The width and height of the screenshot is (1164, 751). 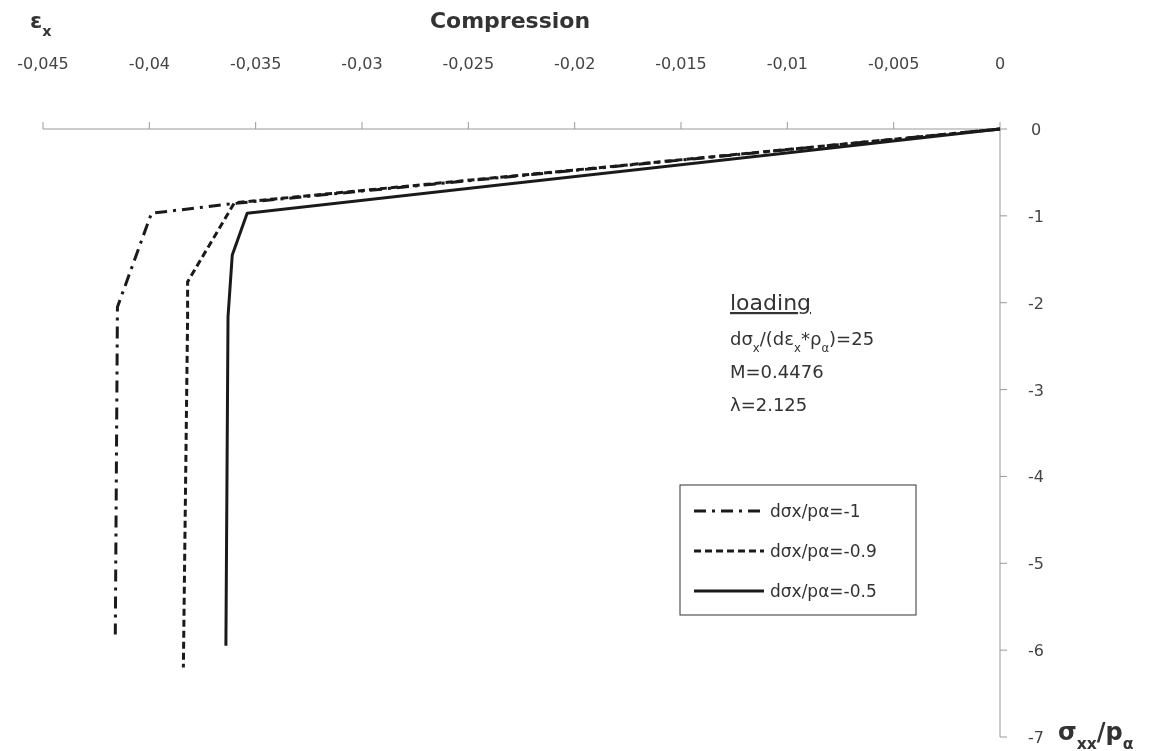 I want to click on x-tick-label: -0,025, so click(x=468, y=63).